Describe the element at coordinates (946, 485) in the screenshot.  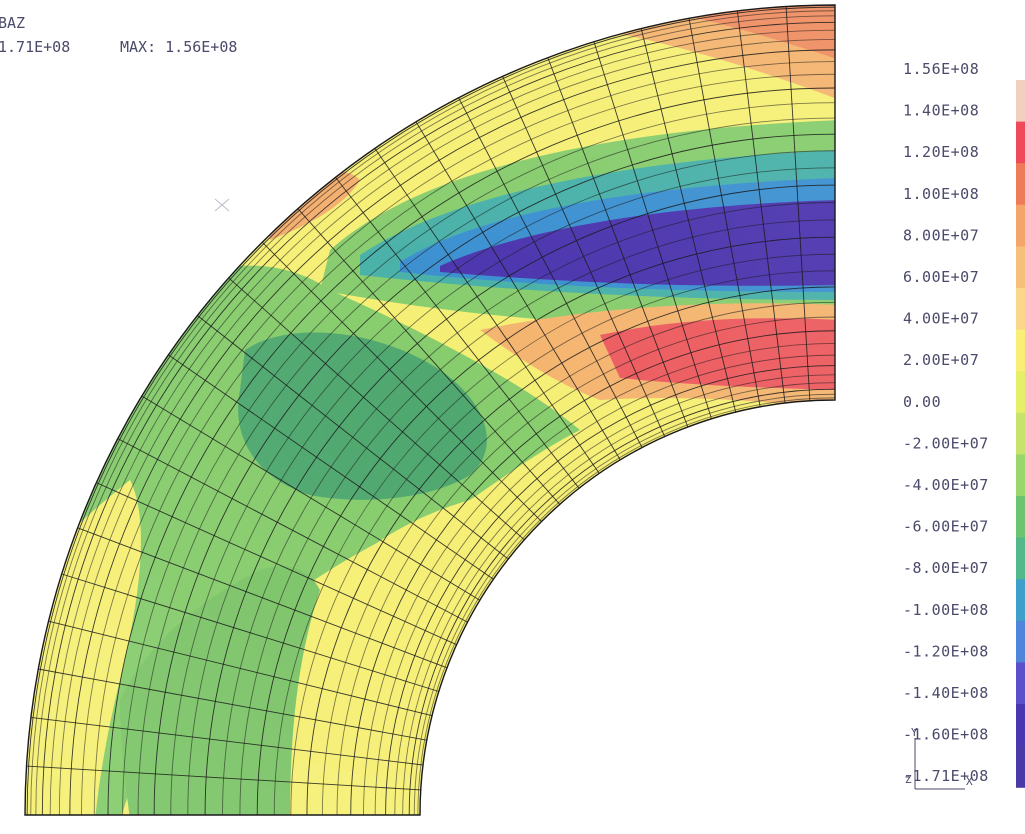
I see `legend-tick-label: -4.00E+07` at that location.